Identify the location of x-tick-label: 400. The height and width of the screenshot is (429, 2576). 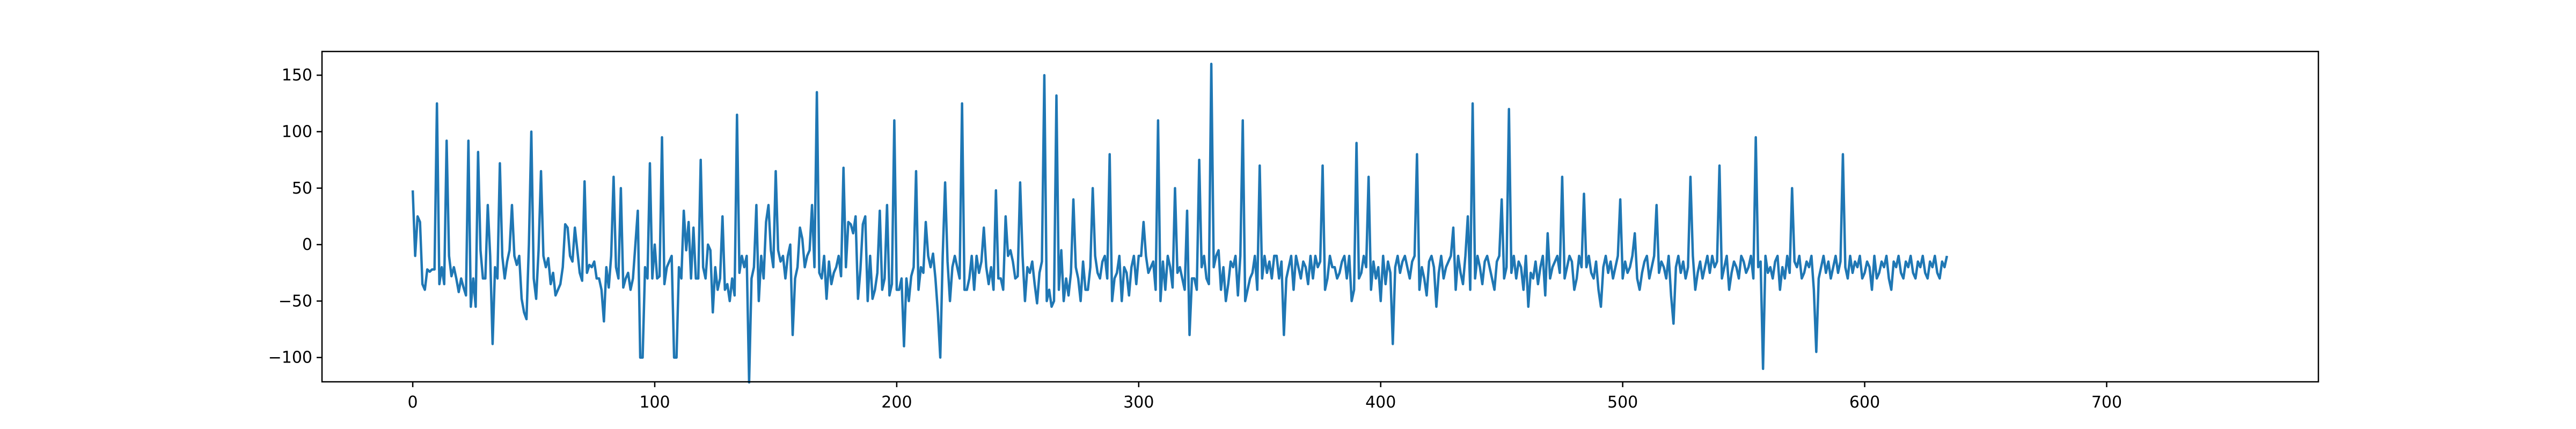
(1380, 402).